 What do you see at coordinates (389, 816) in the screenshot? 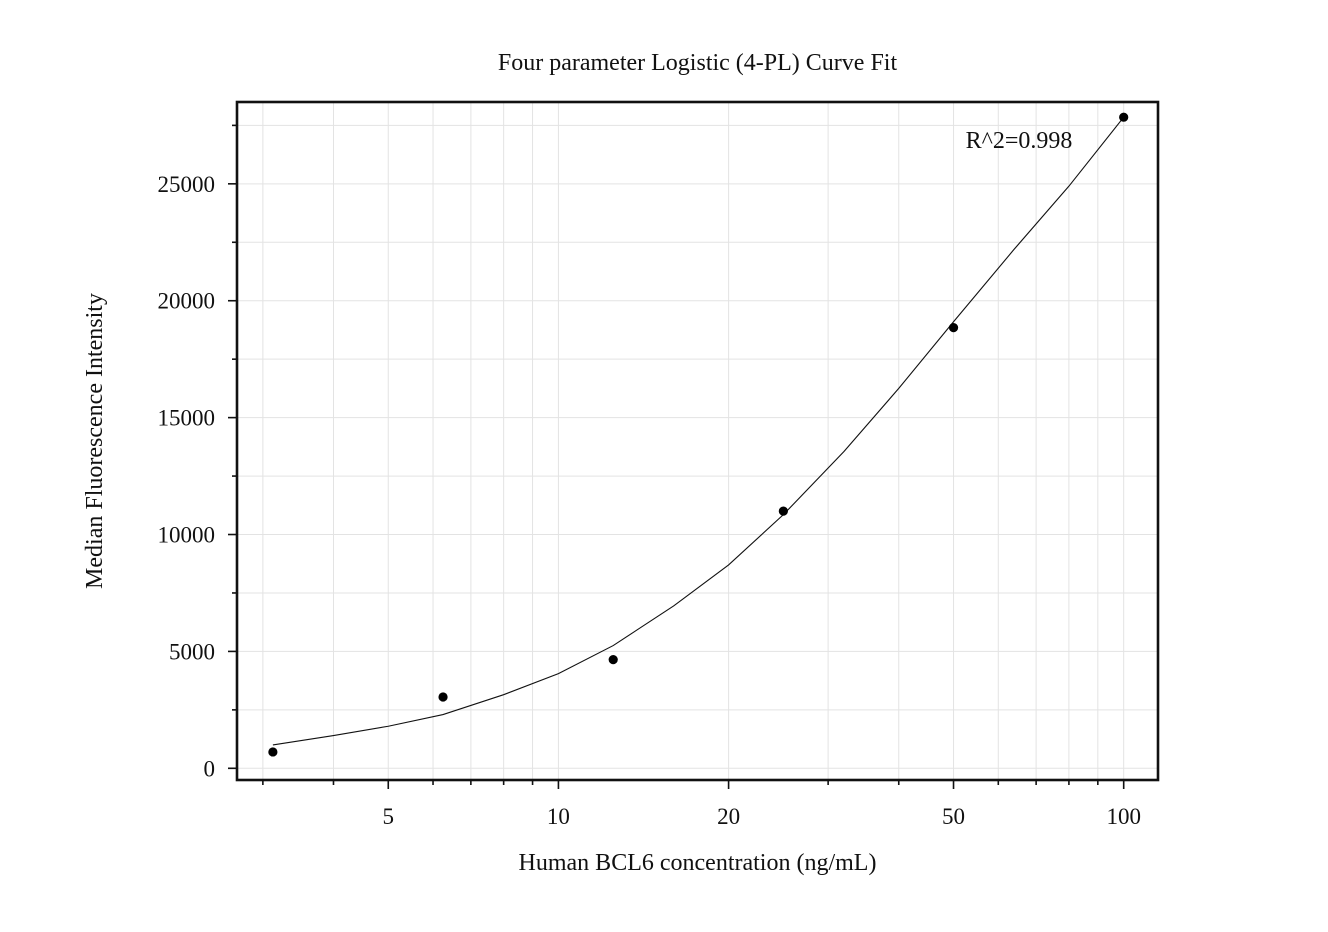
I see `x-tick-label: 5` at bounding box center [389, 816].